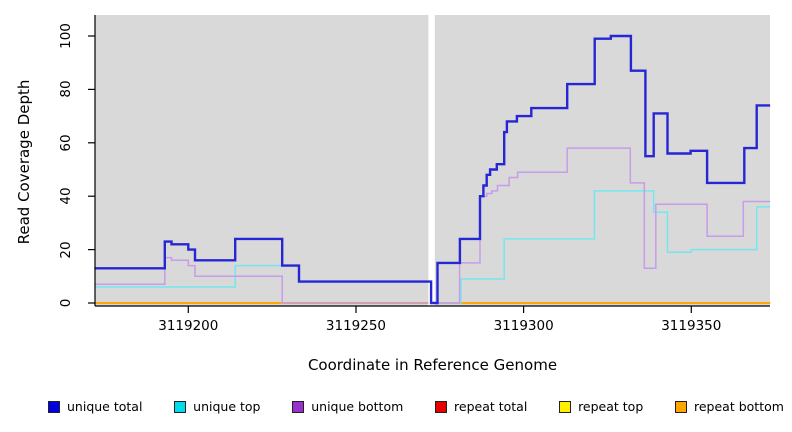 The width and height of the screenshot is (792, 432). What do you see at coordinates (188, 326) in the screenshot?
I see `x-tick-label: 3119200` at bounding box center [188, 326].